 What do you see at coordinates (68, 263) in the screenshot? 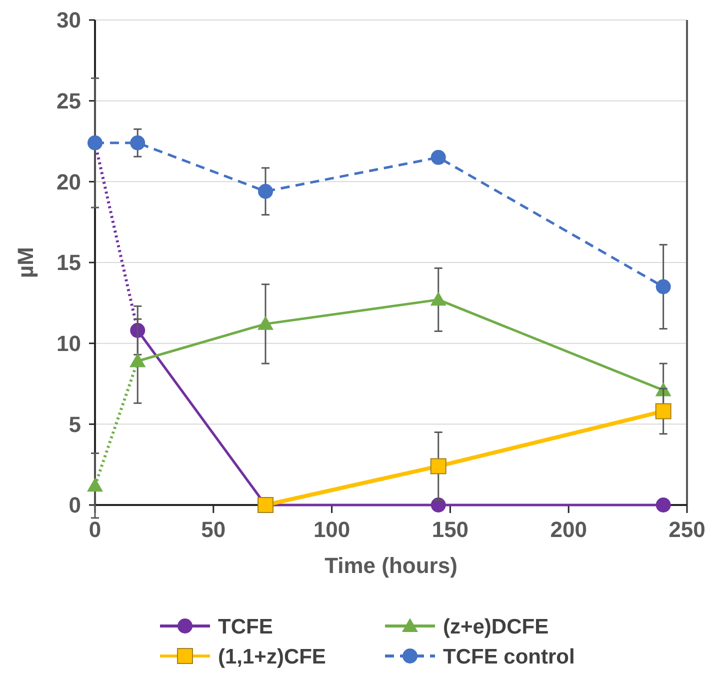
I see `y-tick-label: 15` at bounding box center [68, 263].